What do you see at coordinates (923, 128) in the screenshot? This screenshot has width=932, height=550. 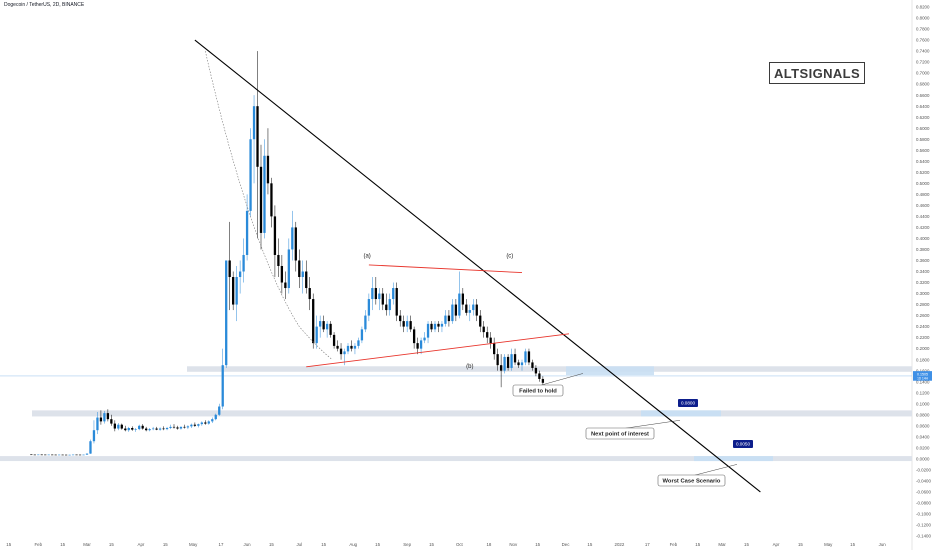 I see `y-tick-label: 0.6000` at bounding box center [923, 128].